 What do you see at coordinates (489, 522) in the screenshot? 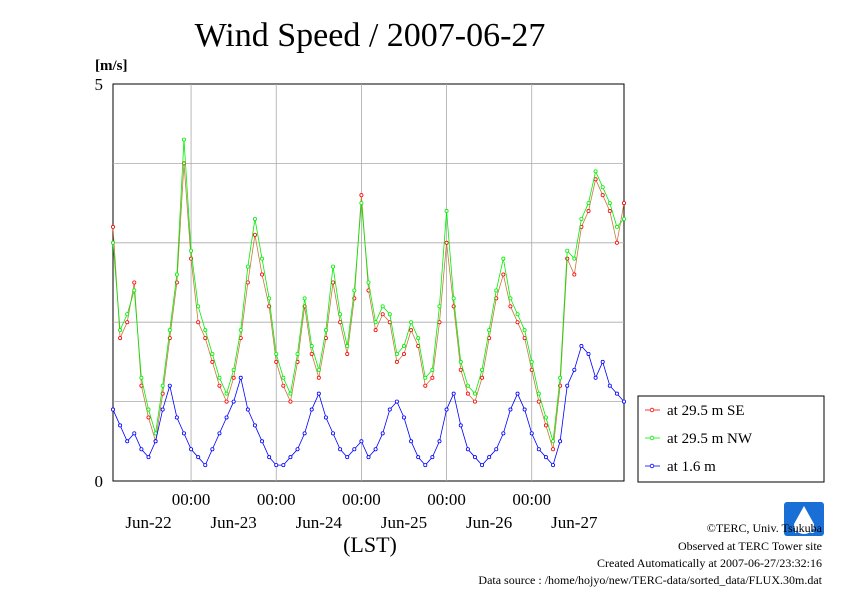
I see `x-tick-label-date: Jun-26` at bounding box center [489, 522].